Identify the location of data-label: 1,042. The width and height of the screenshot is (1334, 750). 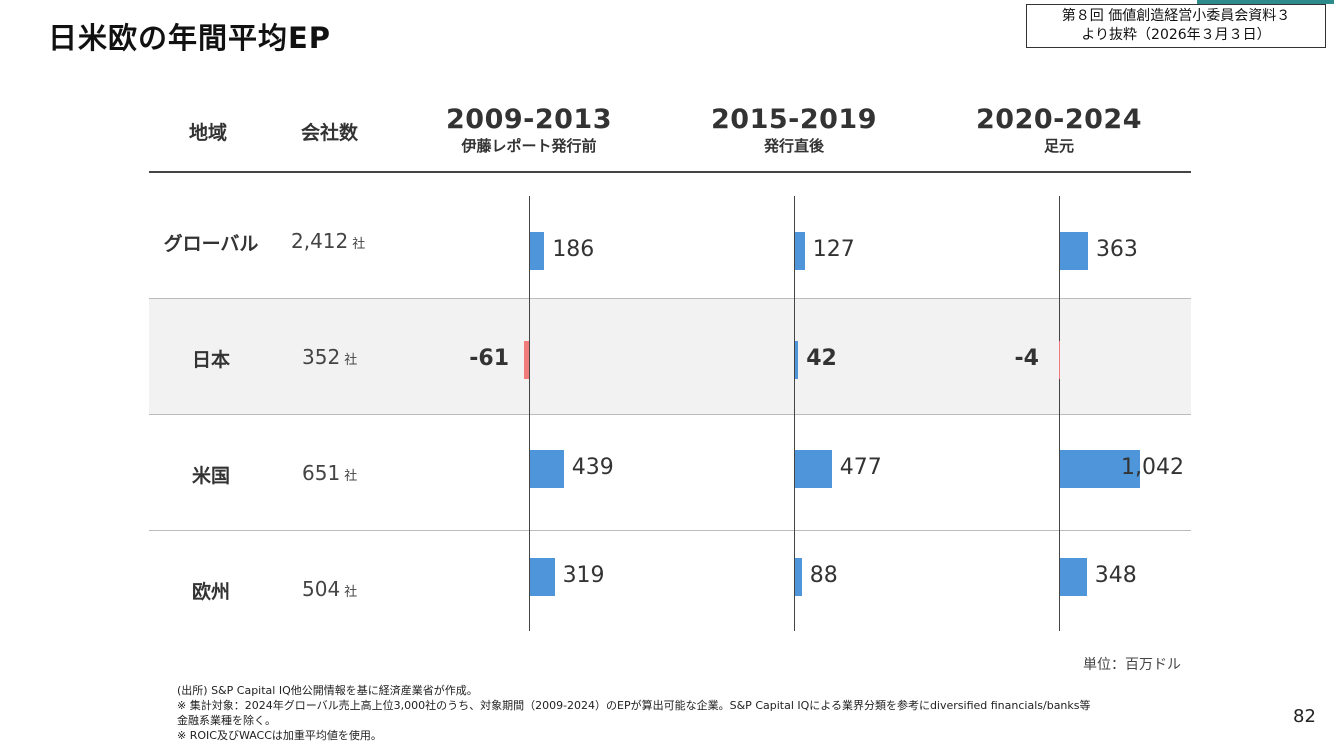
(1152, 467).